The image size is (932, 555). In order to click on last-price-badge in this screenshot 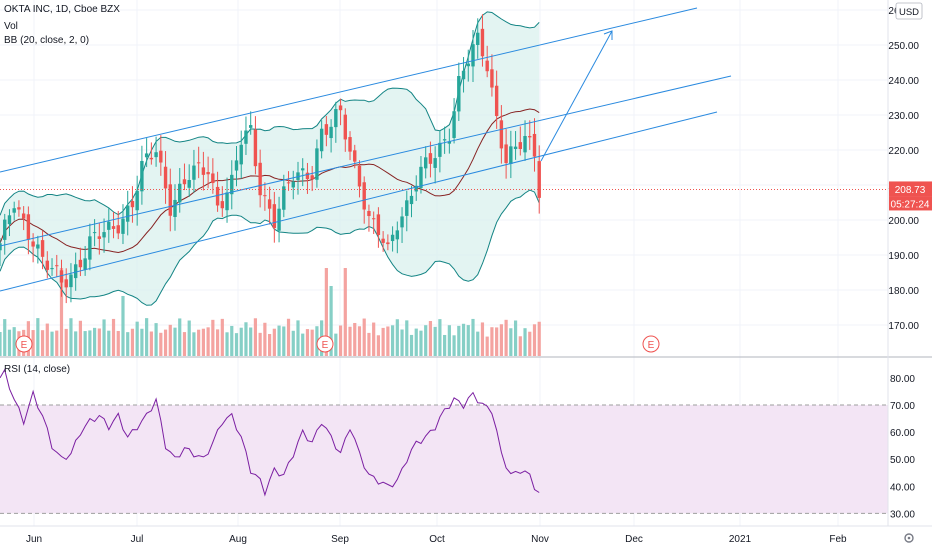, I will do `click(910, 189)`.